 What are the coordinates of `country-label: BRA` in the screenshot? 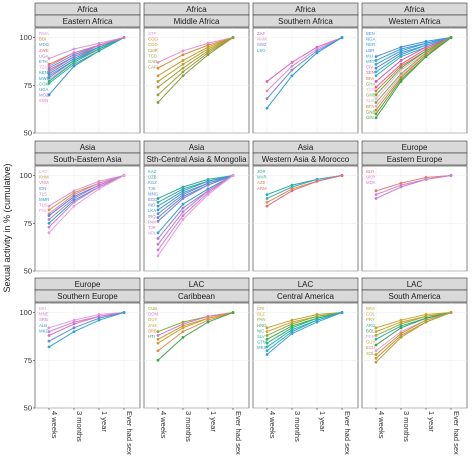 It's located at (370, 308).